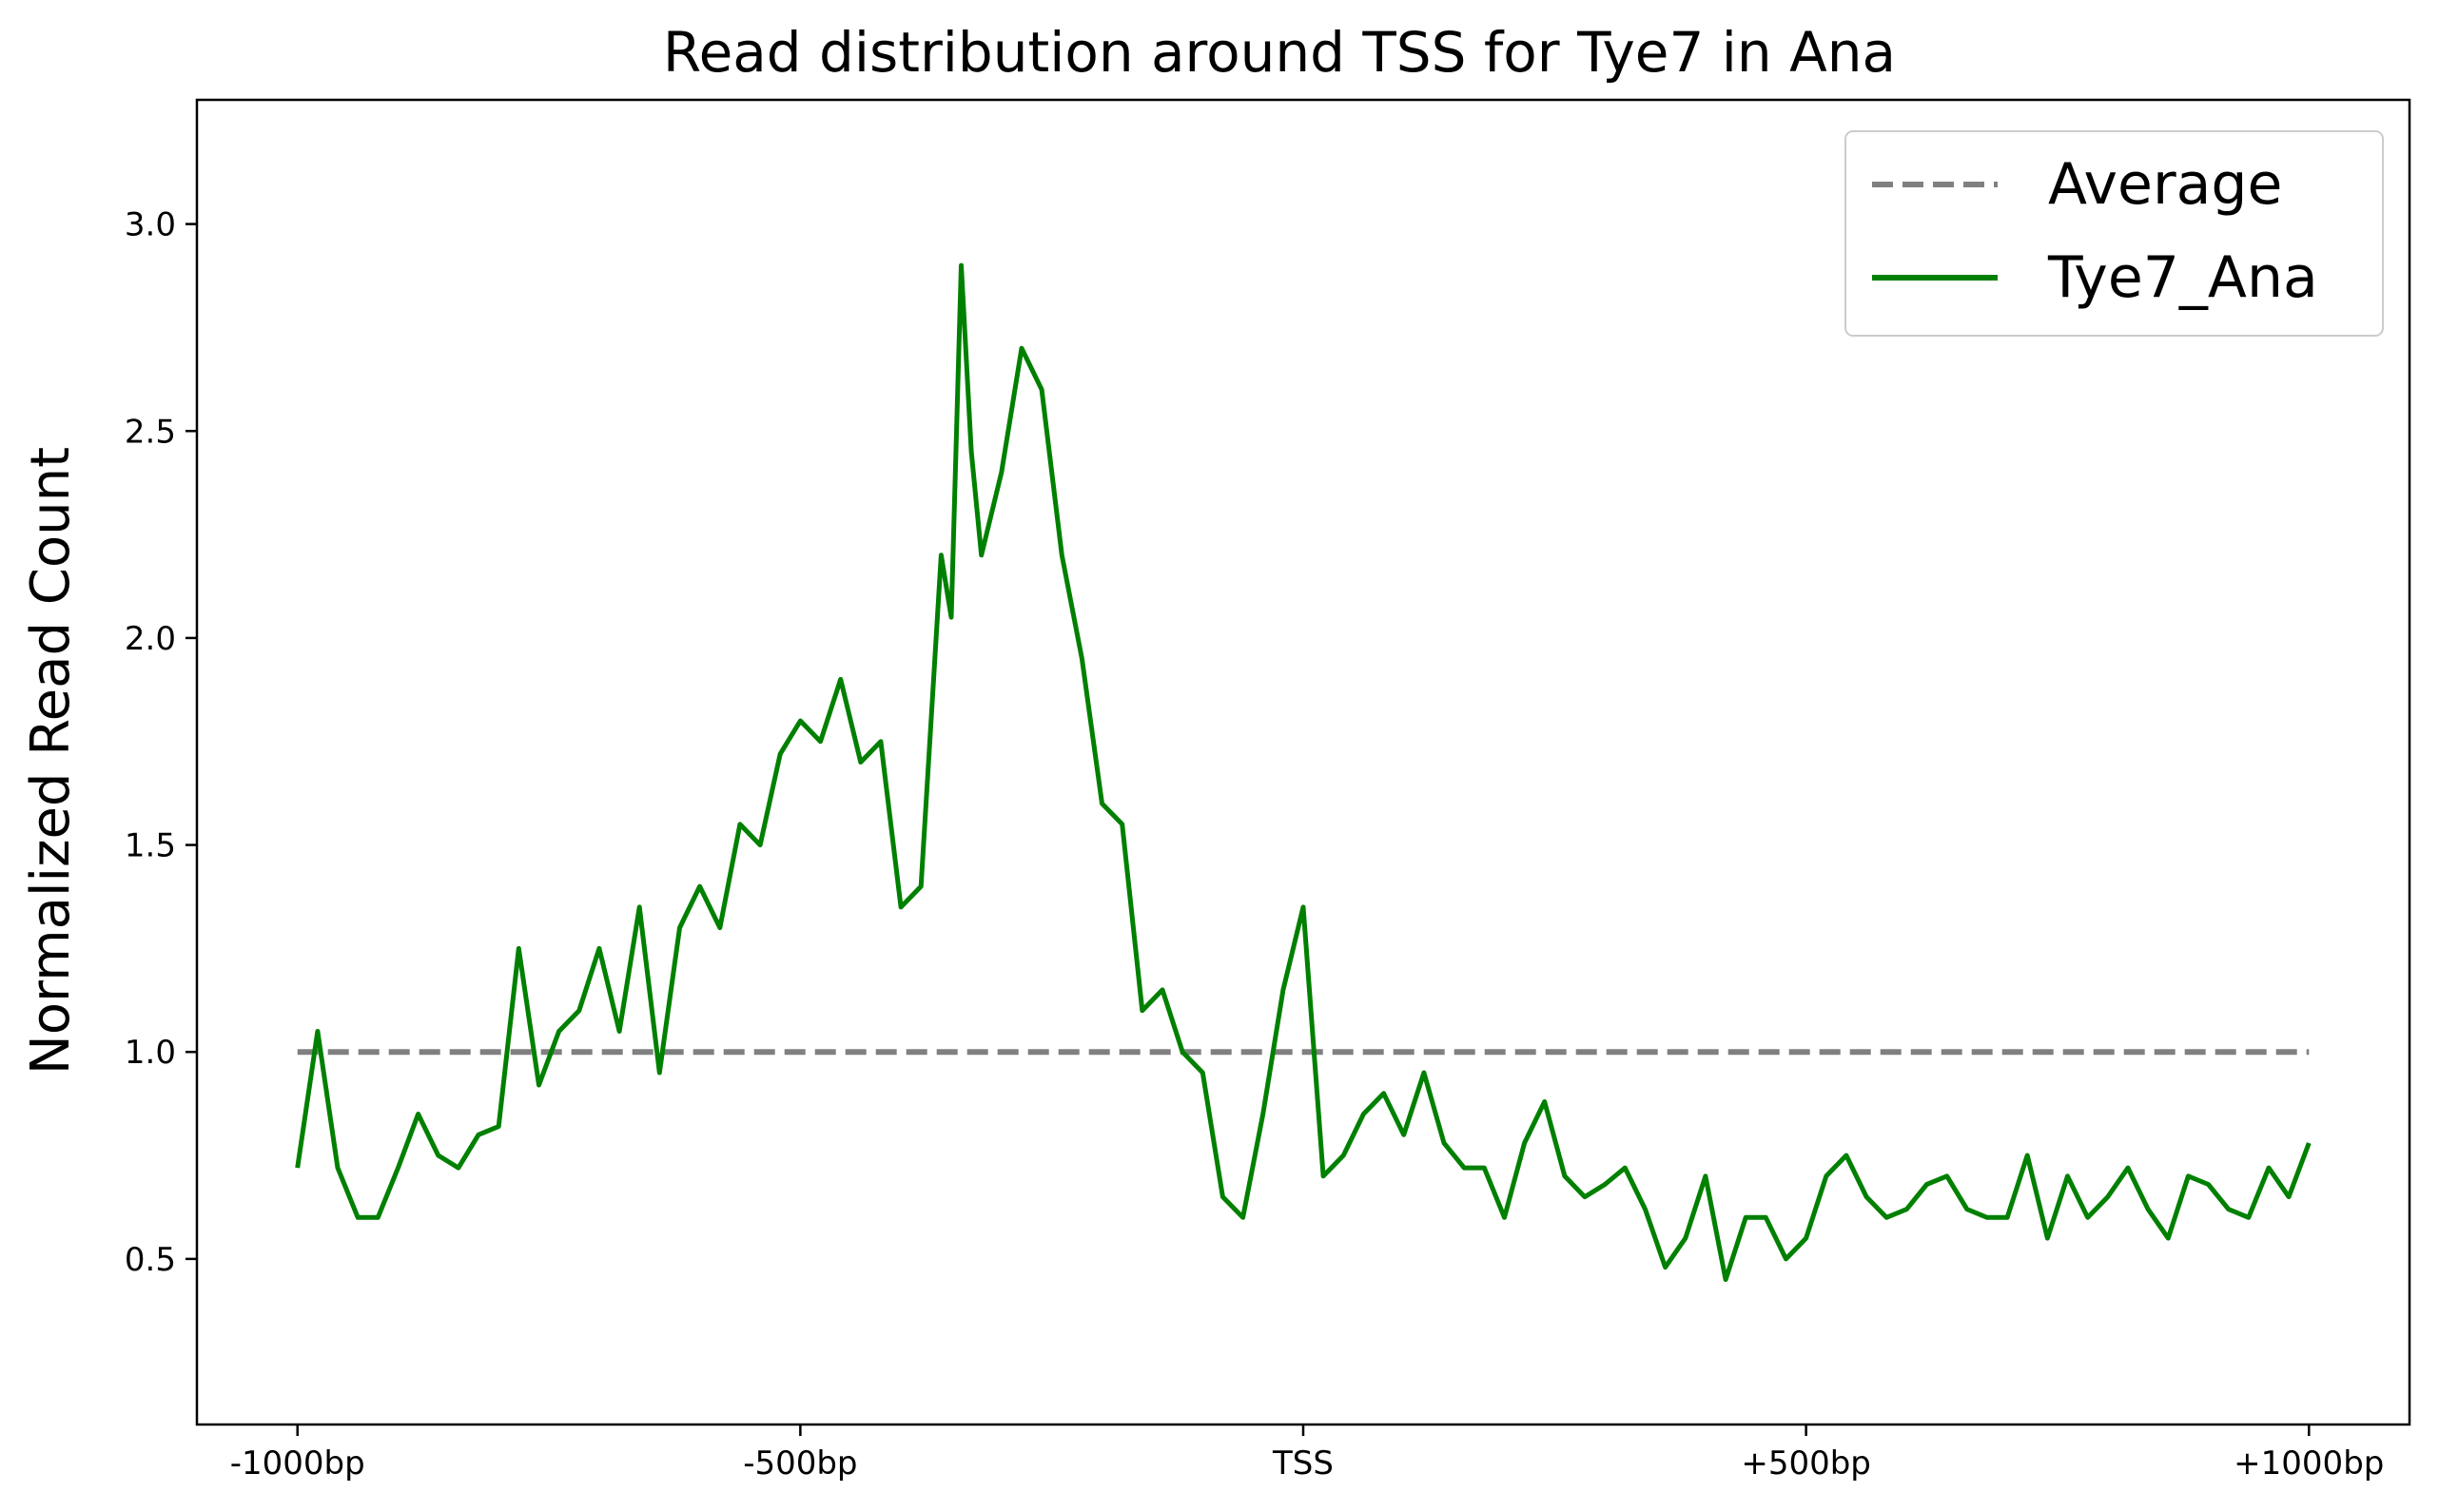 This screenshot has width=2439, height=1512. I want to click on x-tick-label: -500bp, so click(800, 1463).